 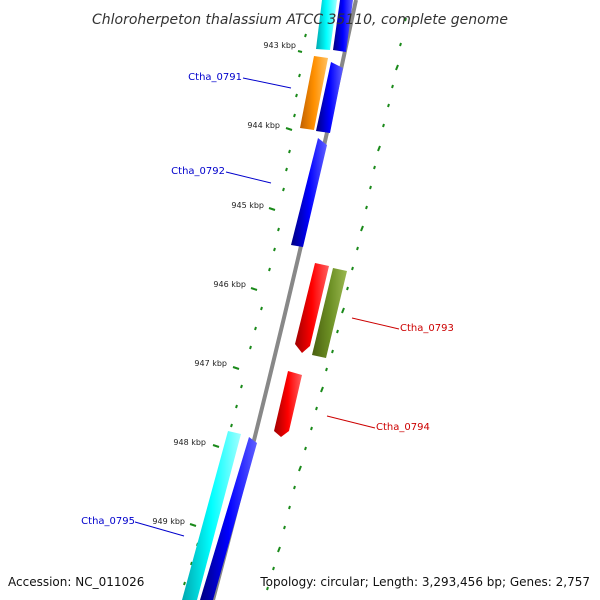 What do you see at coordinates (263, 125) in the screenshot?
I see `scale-tick-label: 944 kbp` at bounding box center [263, 125].